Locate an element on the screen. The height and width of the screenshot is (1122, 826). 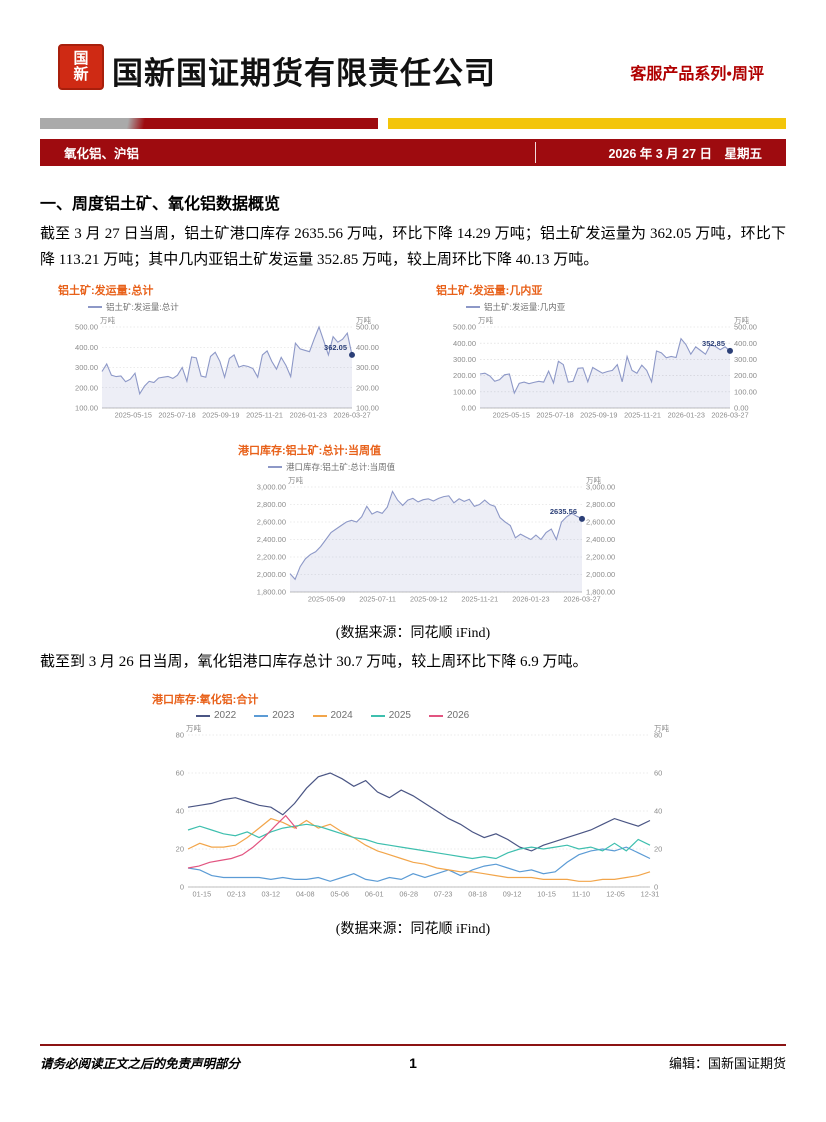
svg-text: 03-12 is located at coordinates (270, 894).